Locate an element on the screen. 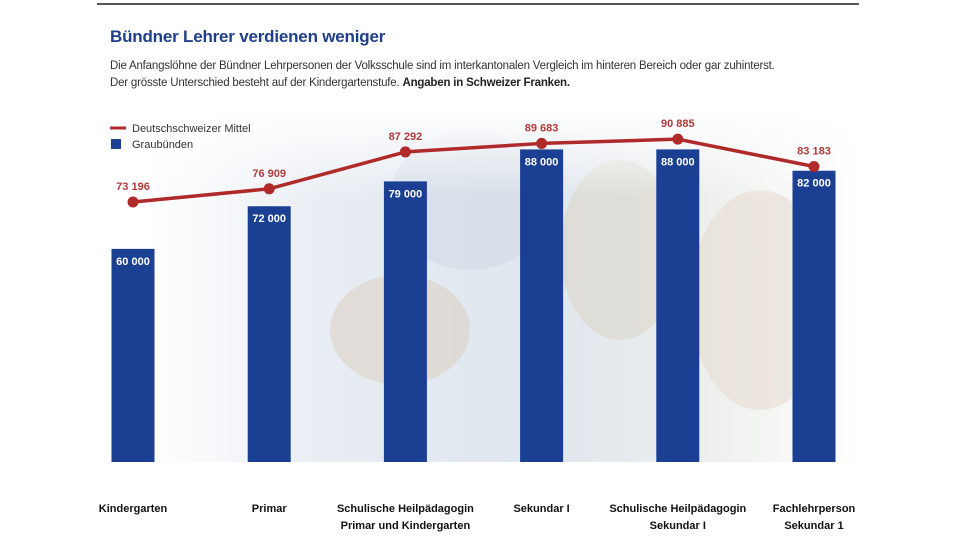 The width and height of the screenshot is (980, 551). bar-value-label-3: 79 000 is located at coordinates (406, 194).